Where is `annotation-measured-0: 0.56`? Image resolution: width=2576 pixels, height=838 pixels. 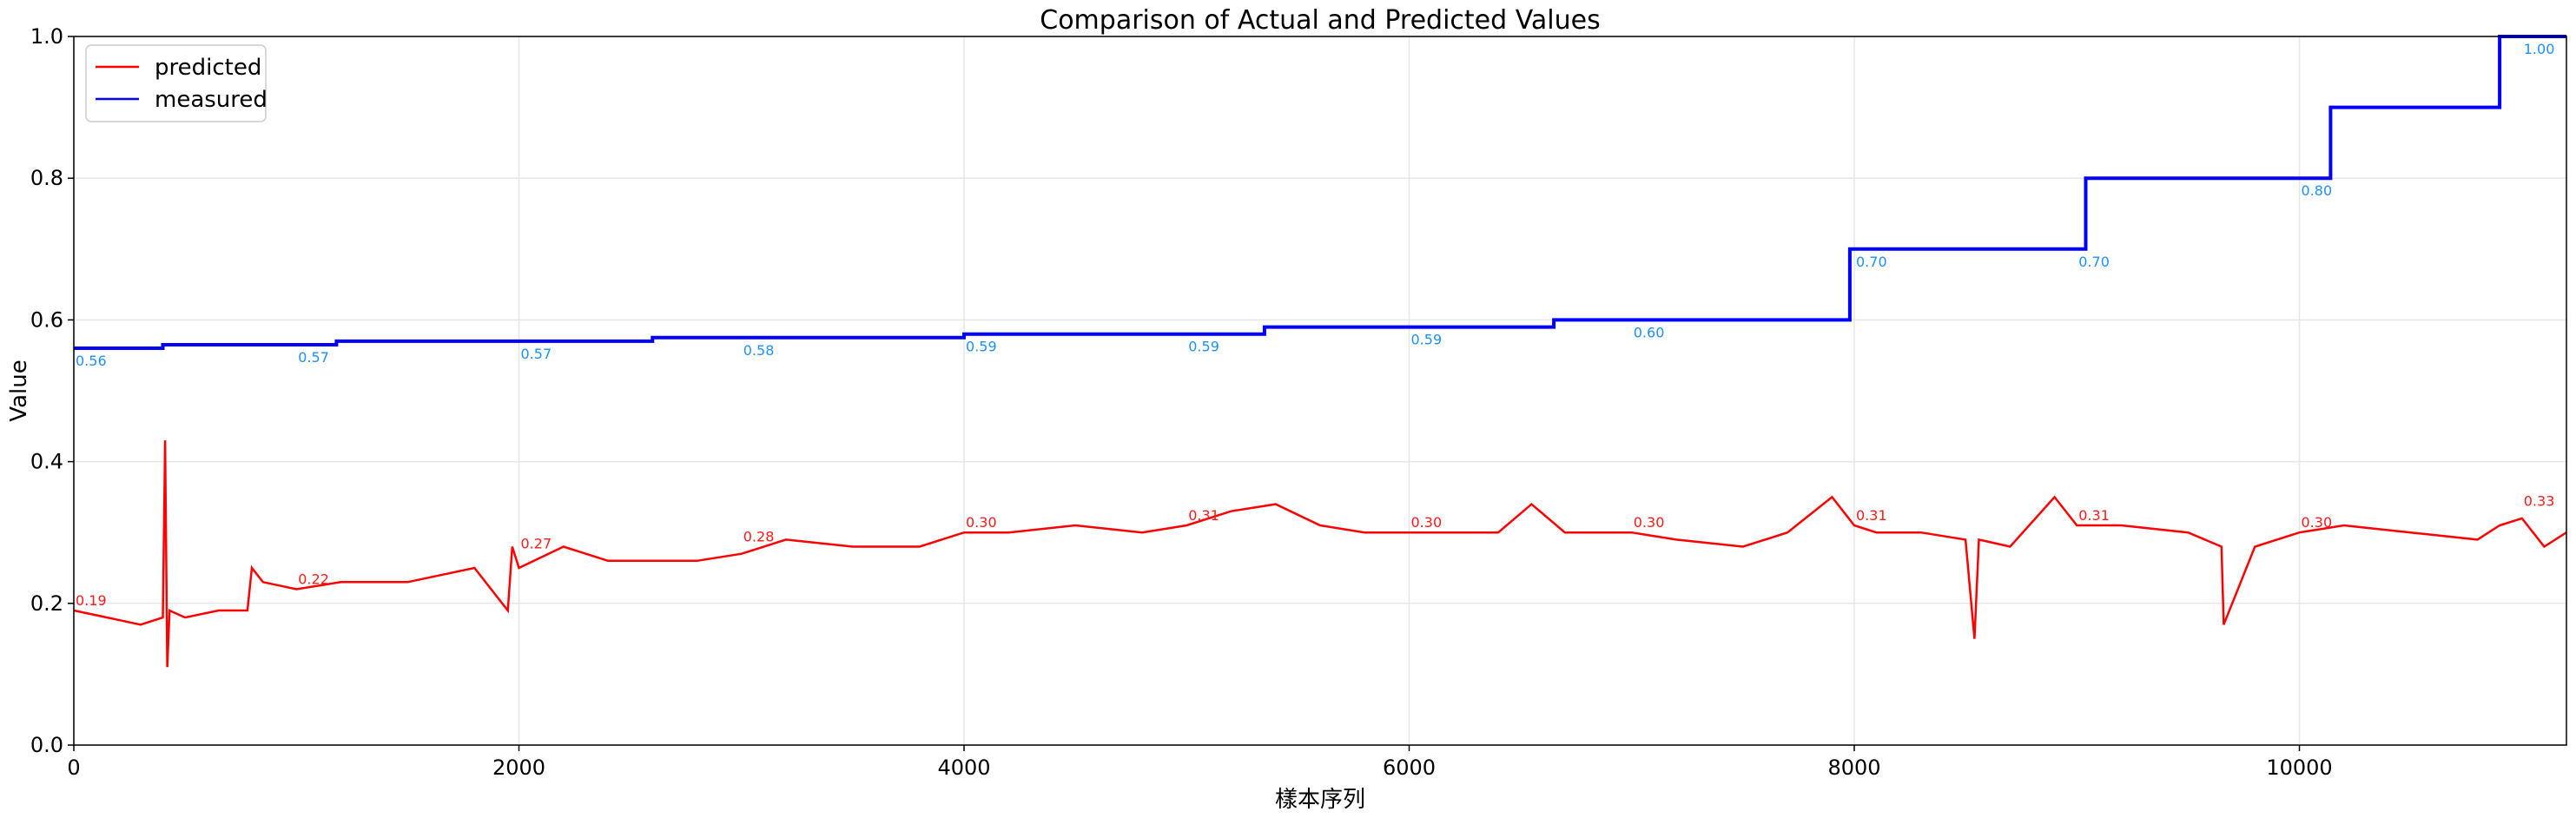 annotation-measured-0: 0.56 is located at coordinates (91, 361).